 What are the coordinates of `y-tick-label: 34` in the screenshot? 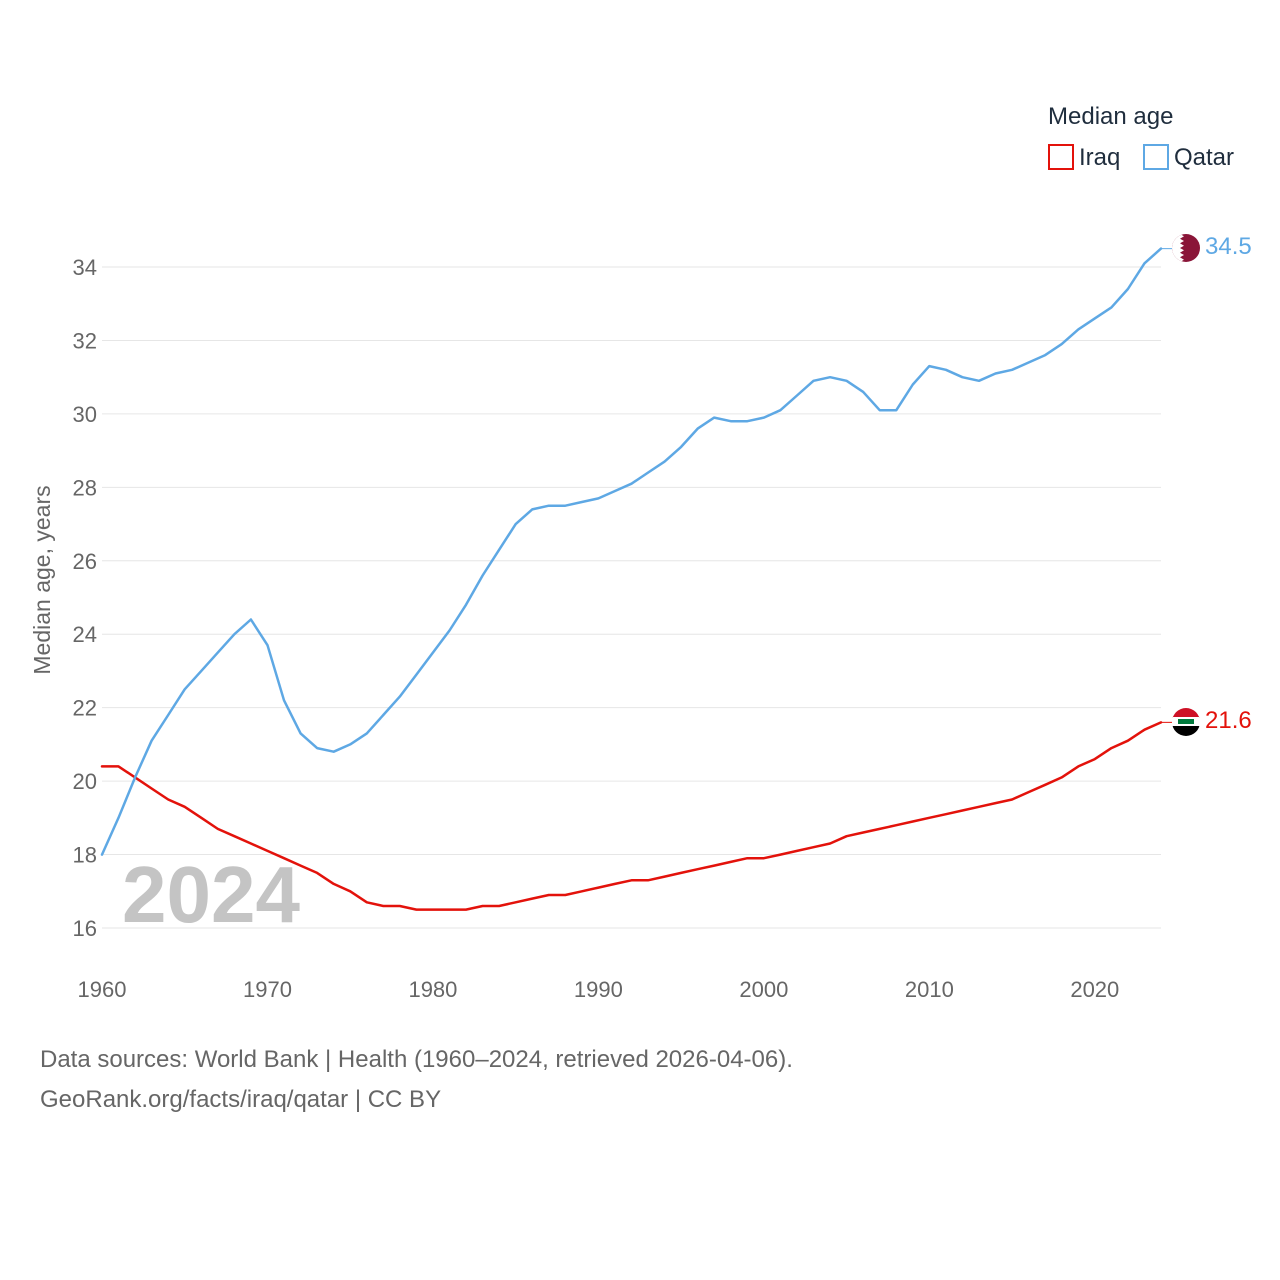 It's located at (85, 267).